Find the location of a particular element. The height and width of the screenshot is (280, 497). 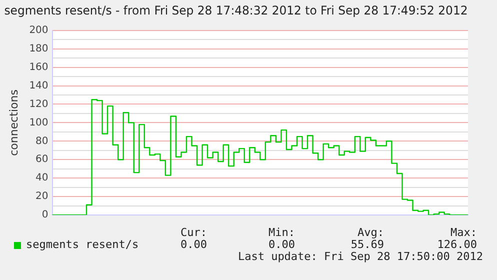

y-tick-label: 0 is located at coordinates (45, 215).